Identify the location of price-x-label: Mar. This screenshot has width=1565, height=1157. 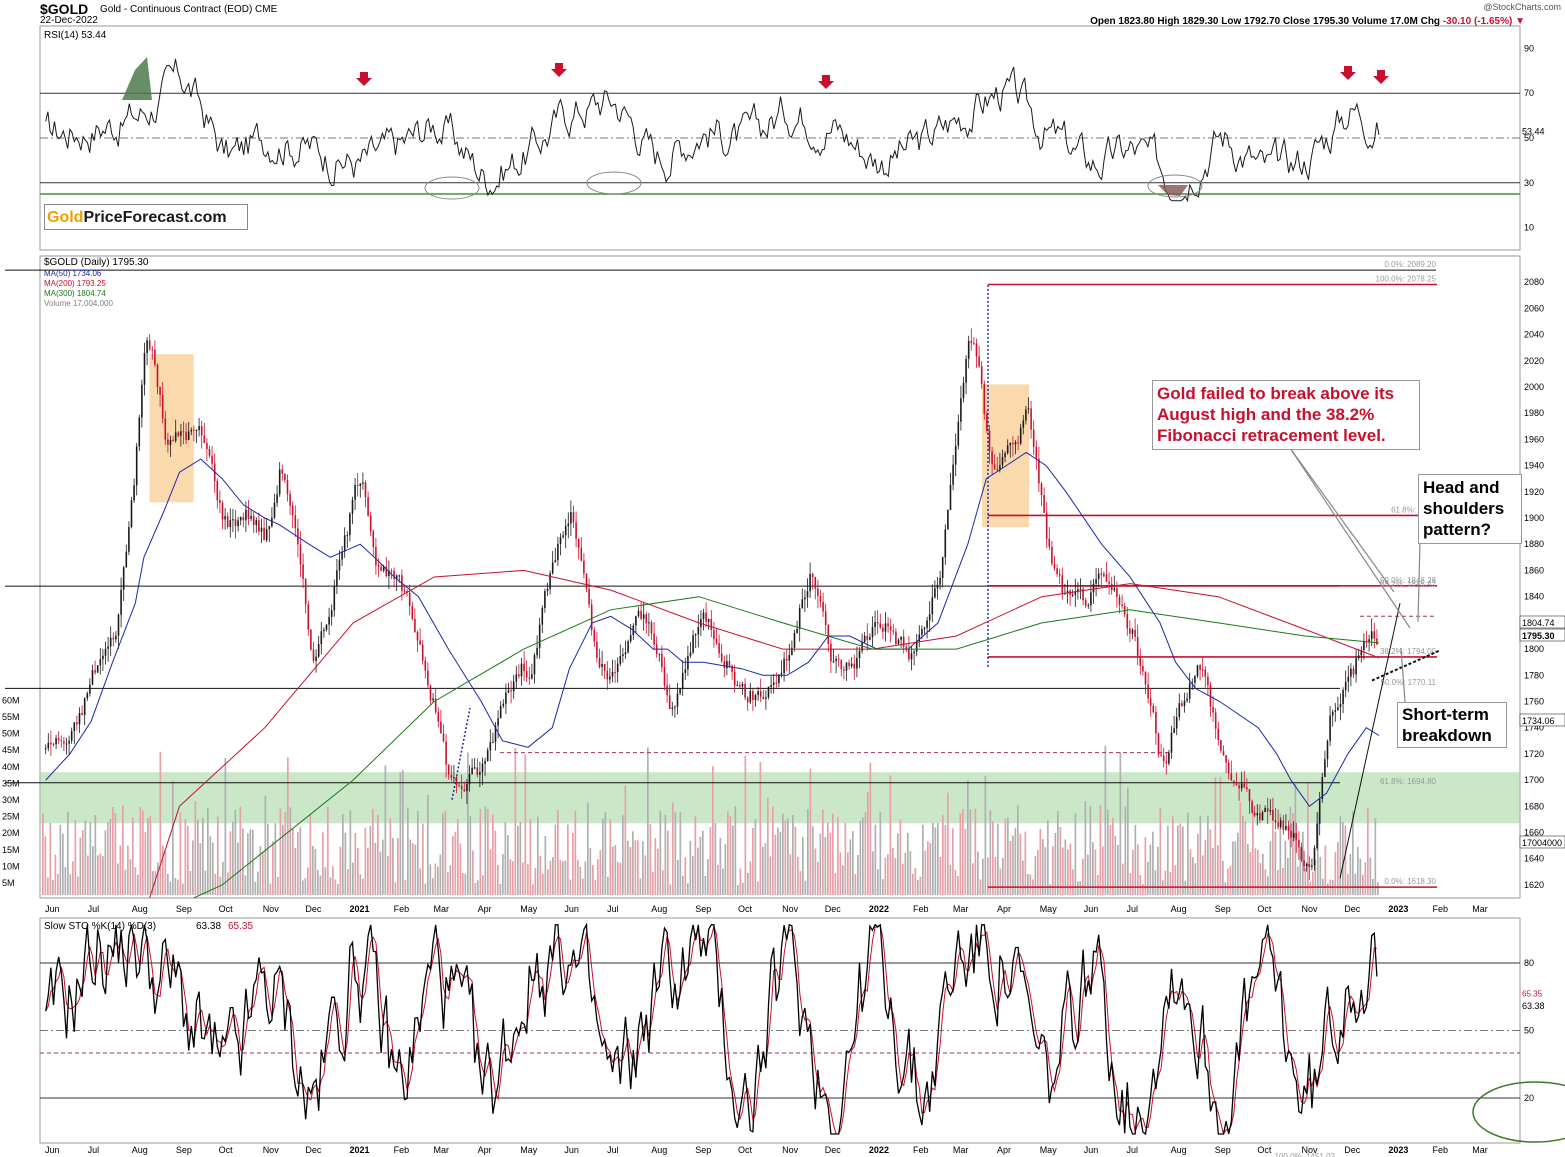
(1480, 909).